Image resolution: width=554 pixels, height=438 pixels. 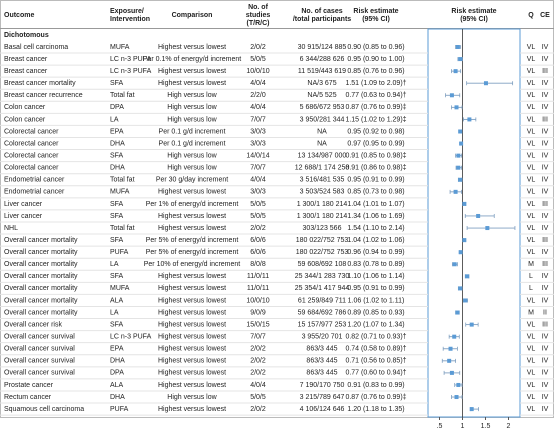 I want to click on cell-cases: NA/5 525, so click(x=321, y=95).